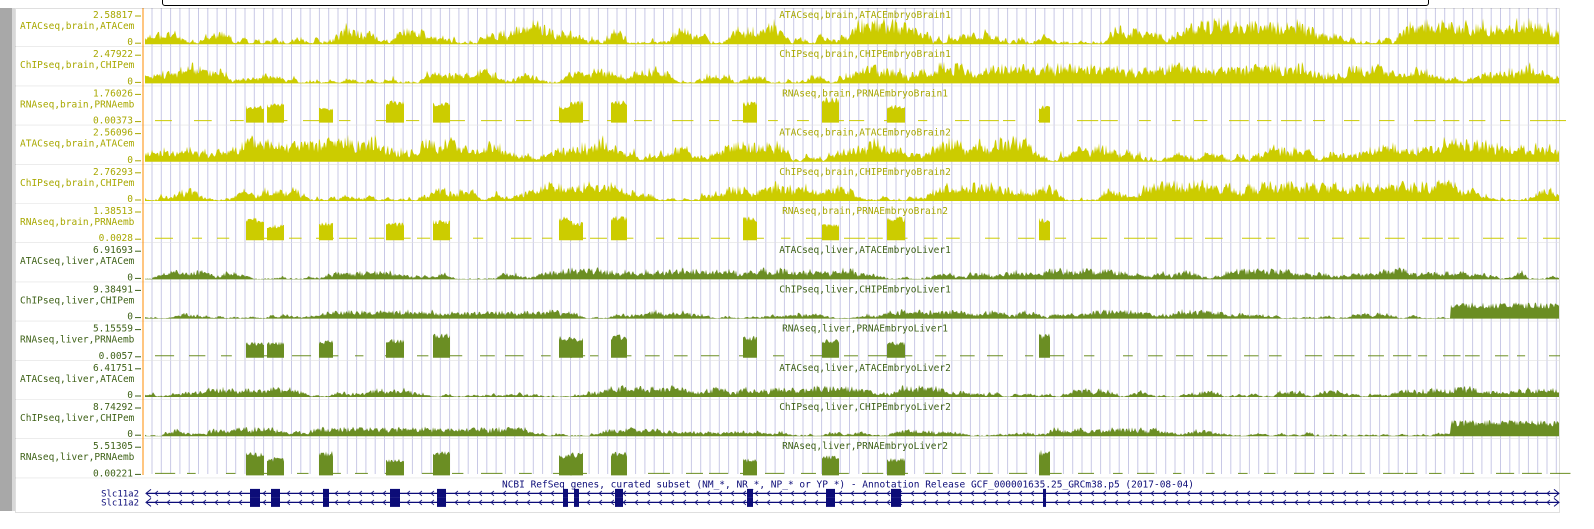 This screenshot has width=1594, height=529. I want to click on track-title: ChIPseq,brain,CHIPEmbryoBrain1, so click(865, 54).